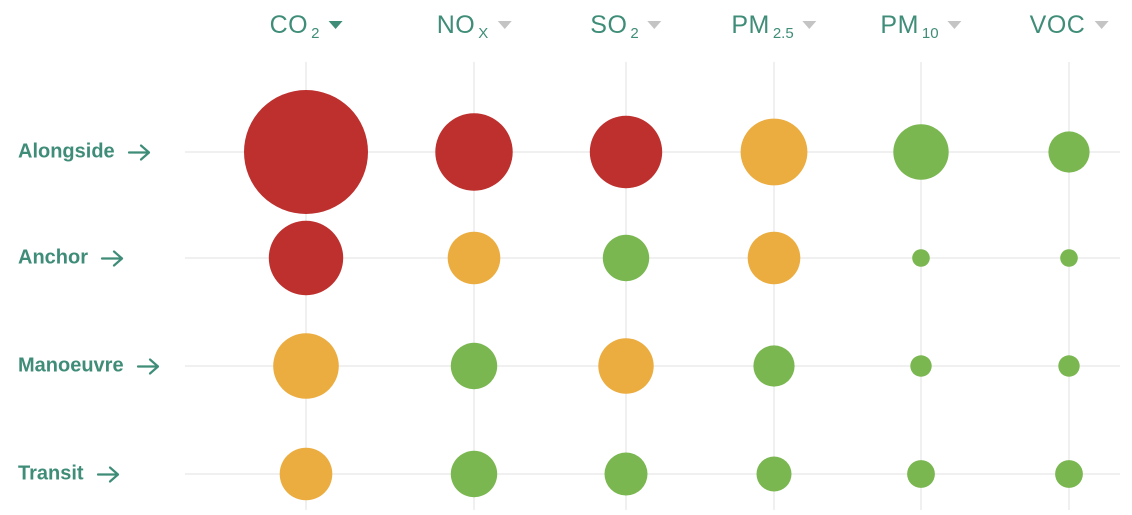 The height and width of the screenshot is (515, 1132). I want to click on bubble-manoeuvre-pm10, so click(921, 366).